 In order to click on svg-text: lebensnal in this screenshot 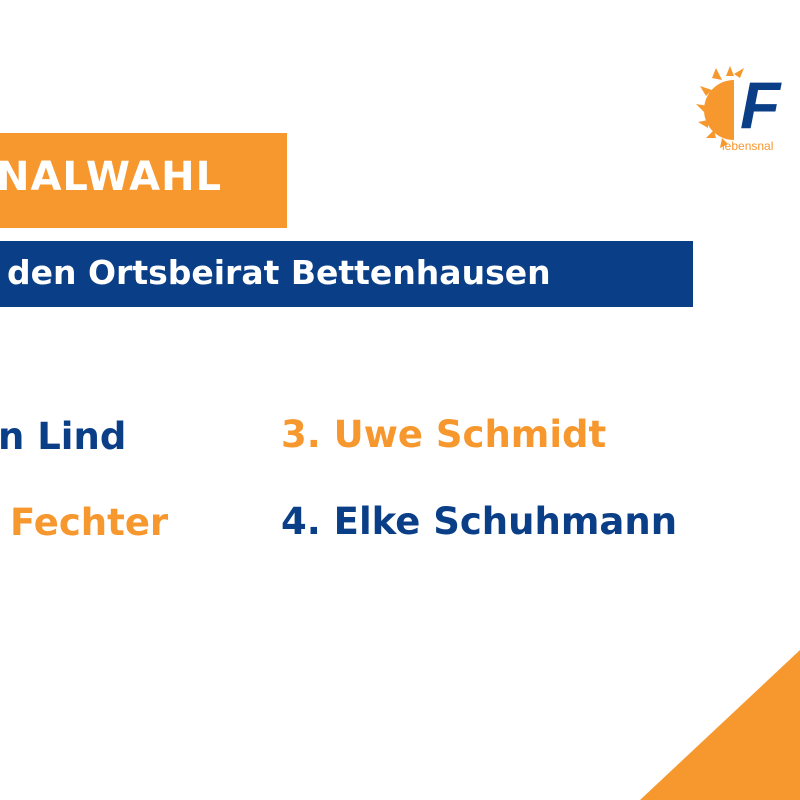, I will do `click(747, 145)`.